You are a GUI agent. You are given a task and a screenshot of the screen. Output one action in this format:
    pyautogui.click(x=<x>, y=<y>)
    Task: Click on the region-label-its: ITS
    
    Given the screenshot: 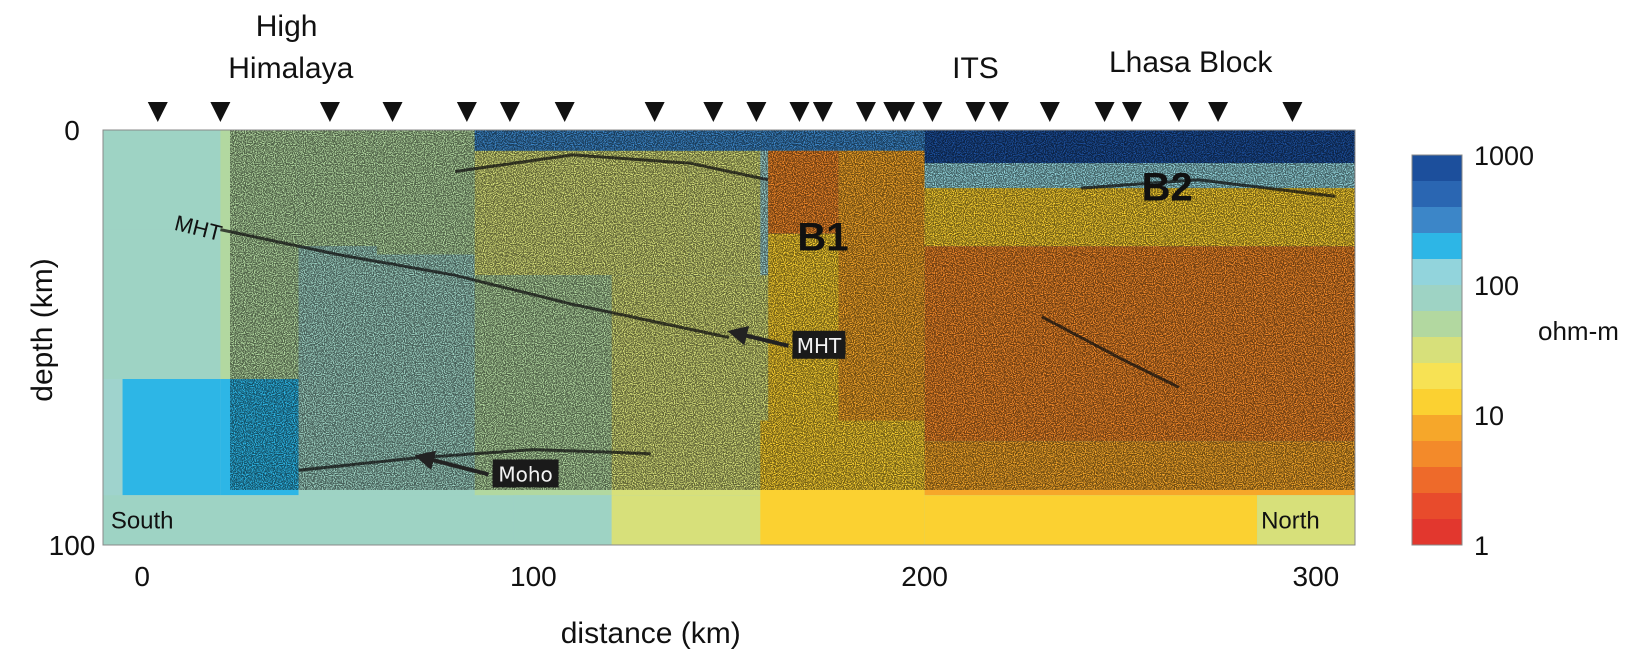 What is the action you would take?
    pyautogui.click(x=975, y=68)
    